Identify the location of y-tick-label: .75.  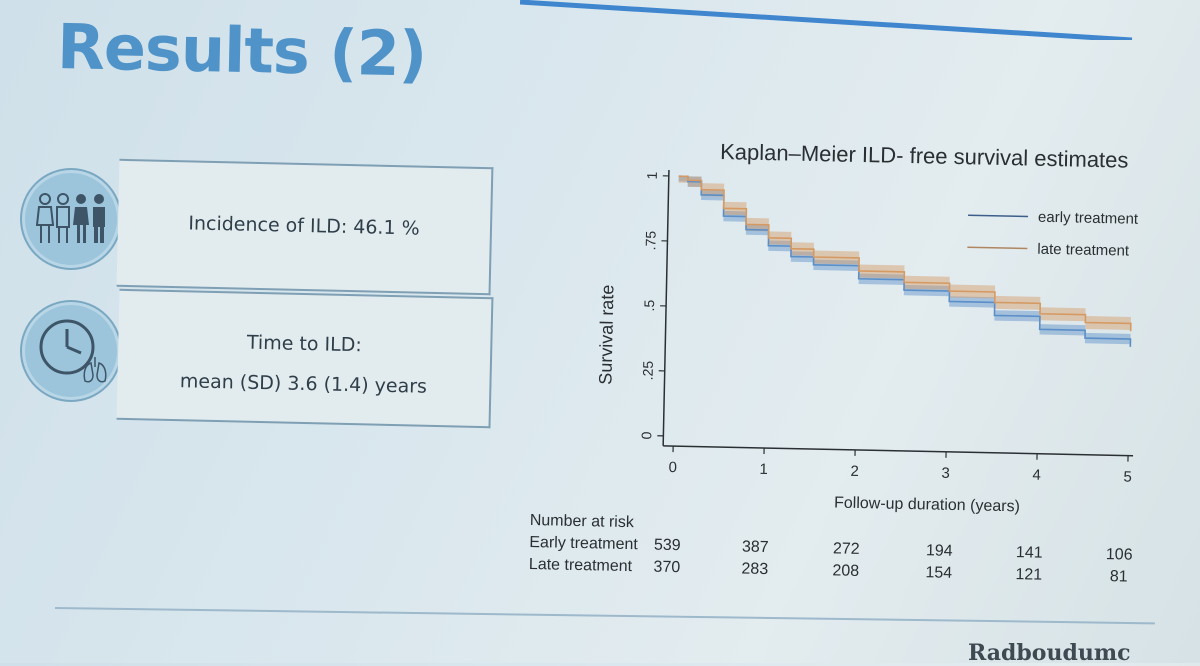
(650, 240).